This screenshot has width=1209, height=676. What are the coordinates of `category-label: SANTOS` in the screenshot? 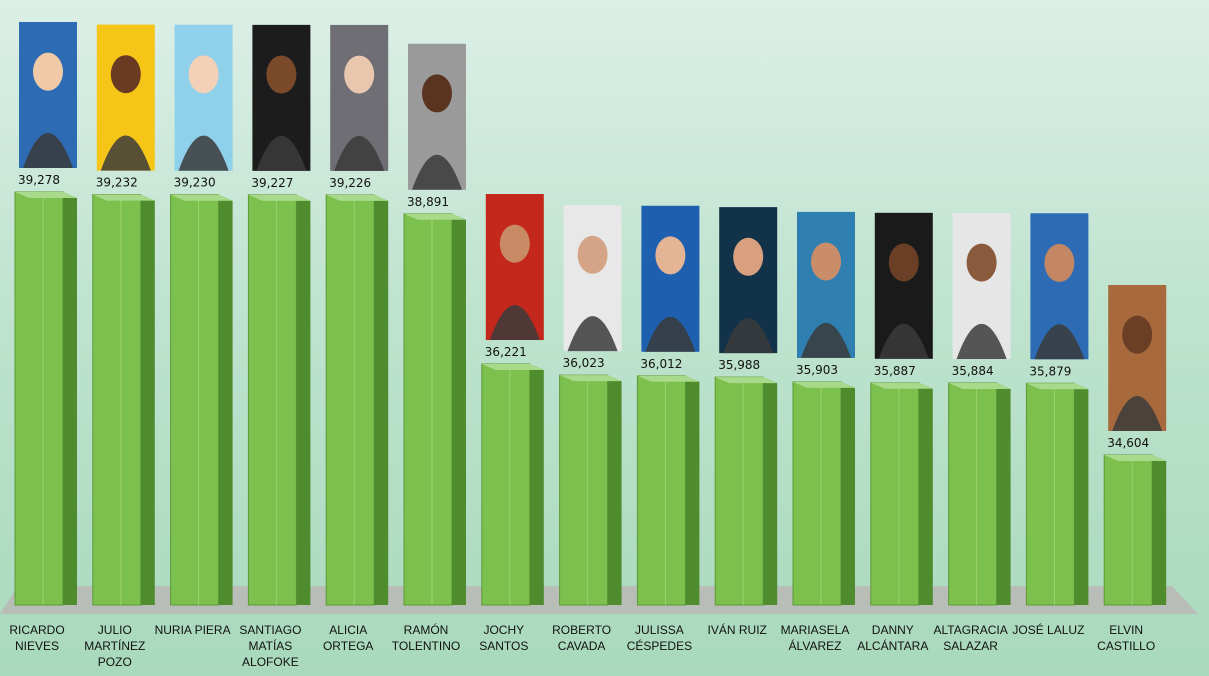 It's located at (503, 646).